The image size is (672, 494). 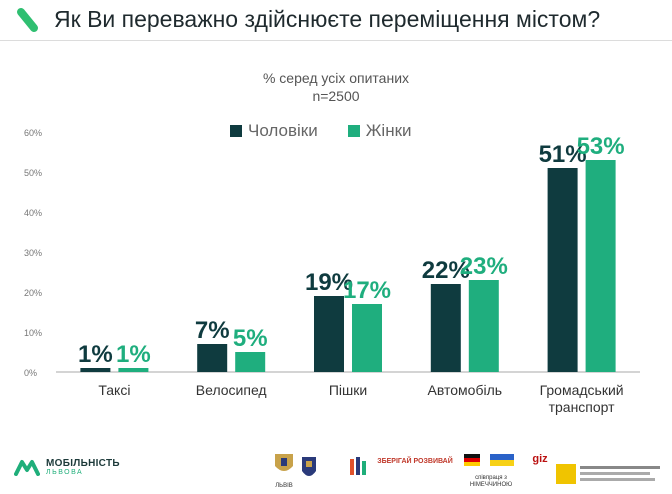 What do you see at coordinates (329, 282) in the screenshot?
I see `data-label-men: 19%` at bounding box center [329, 282].